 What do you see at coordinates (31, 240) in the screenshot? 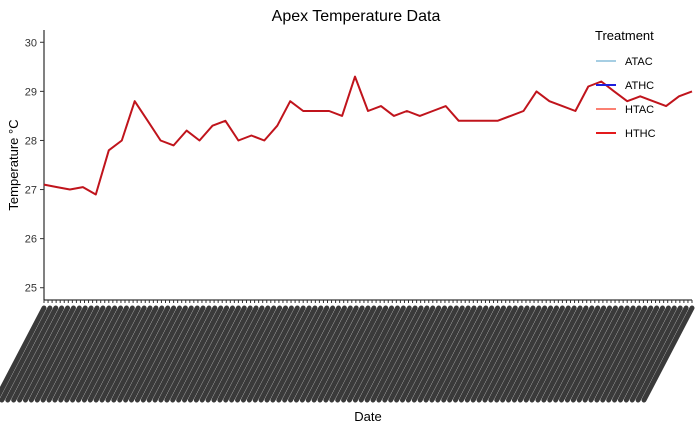
I see `y-tick-label: 26` at bounding box center [31, 240].